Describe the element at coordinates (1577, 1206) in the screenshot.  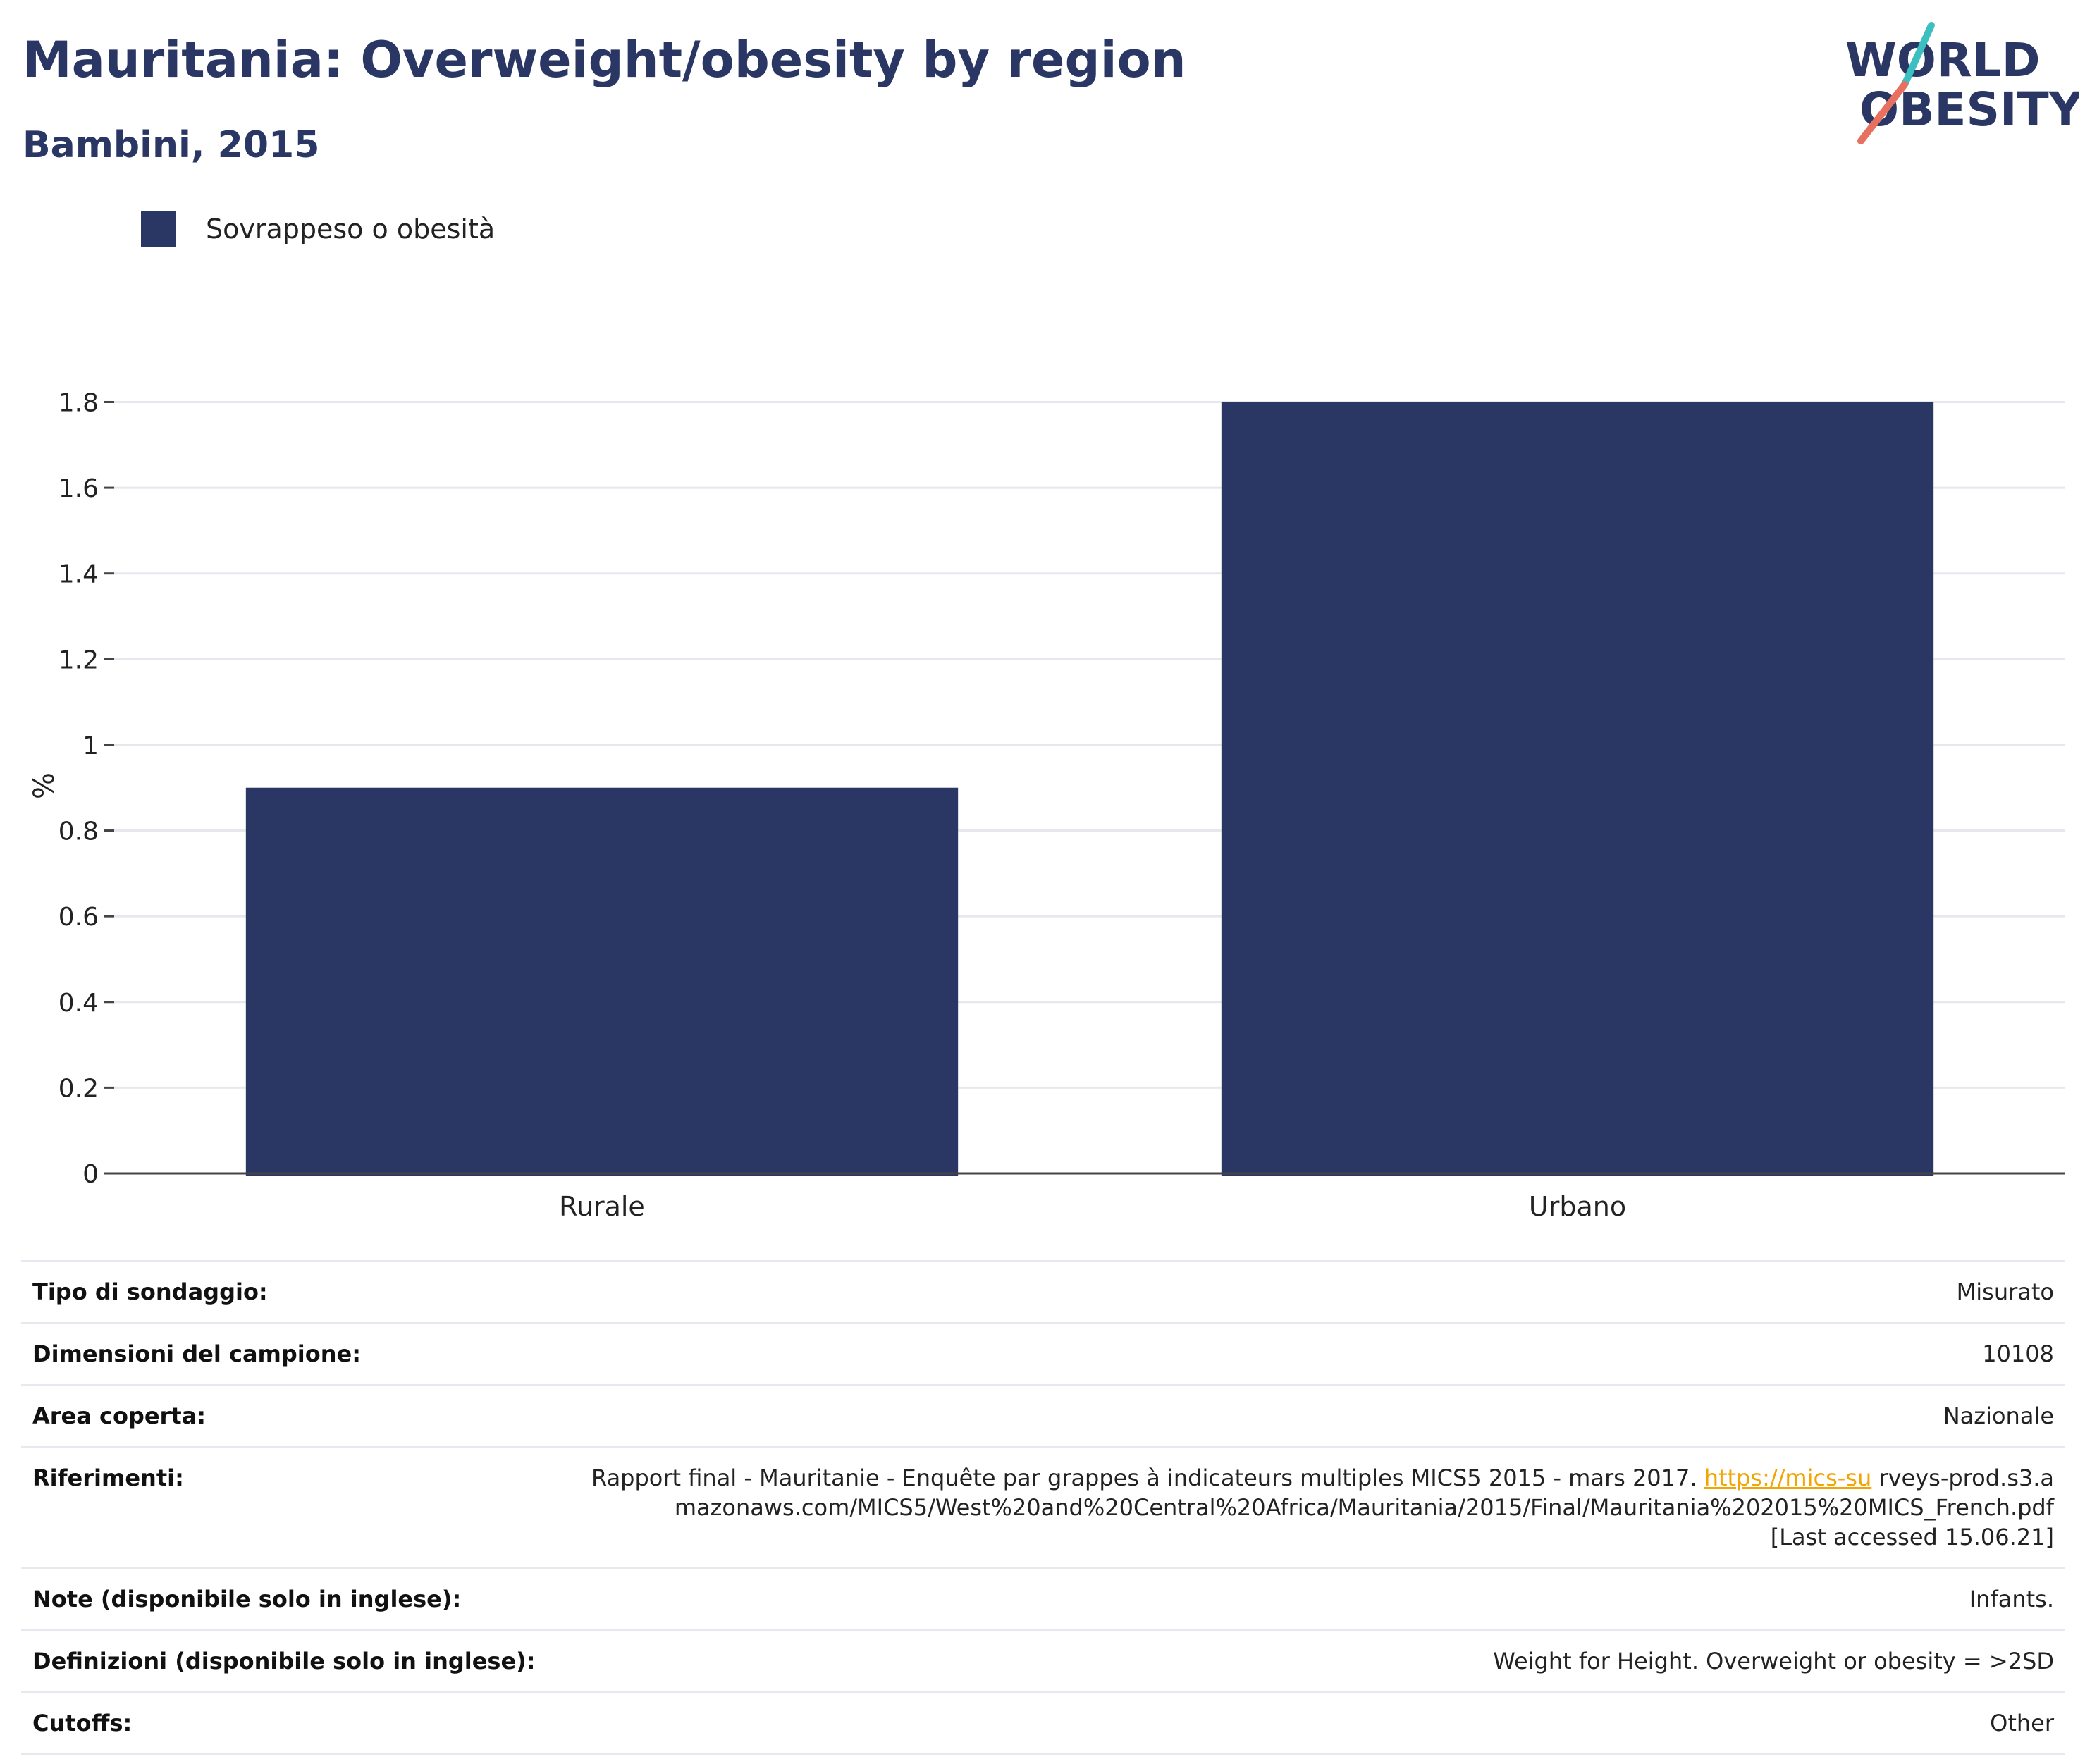
I see `x-tick-label: Urbano` at that location.